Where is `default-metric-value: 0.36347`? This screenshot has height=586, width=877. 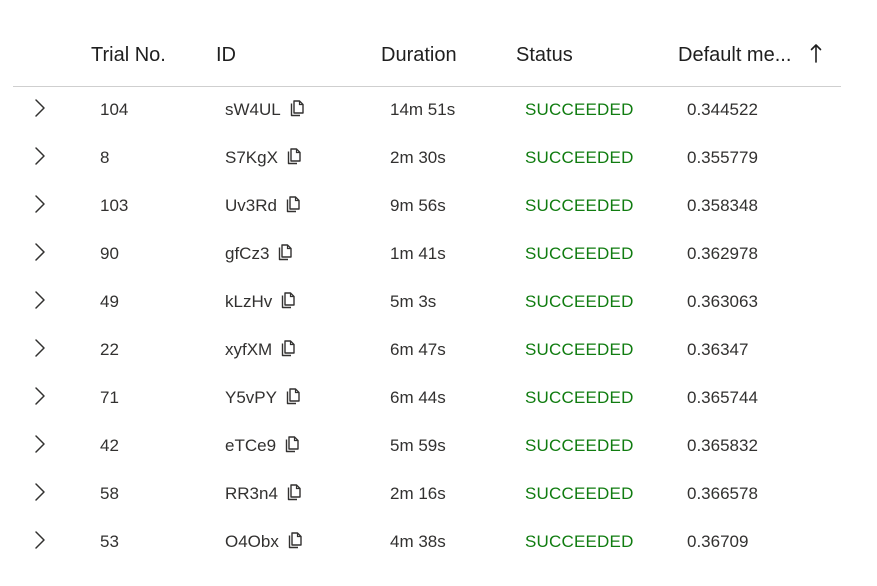
default-metric-value: 0.36347 is located at coordinates (718, 349).